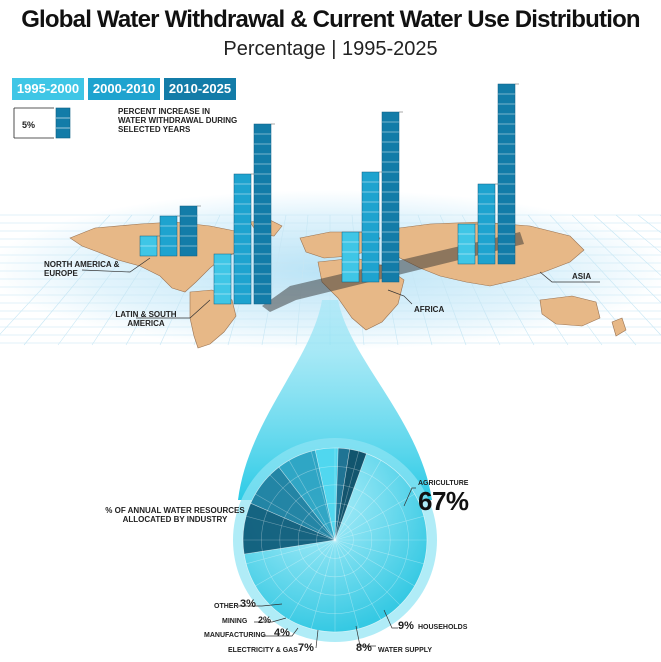 The image size is (661, 662). I want to click on pie-web-ring, so click(335, 540).